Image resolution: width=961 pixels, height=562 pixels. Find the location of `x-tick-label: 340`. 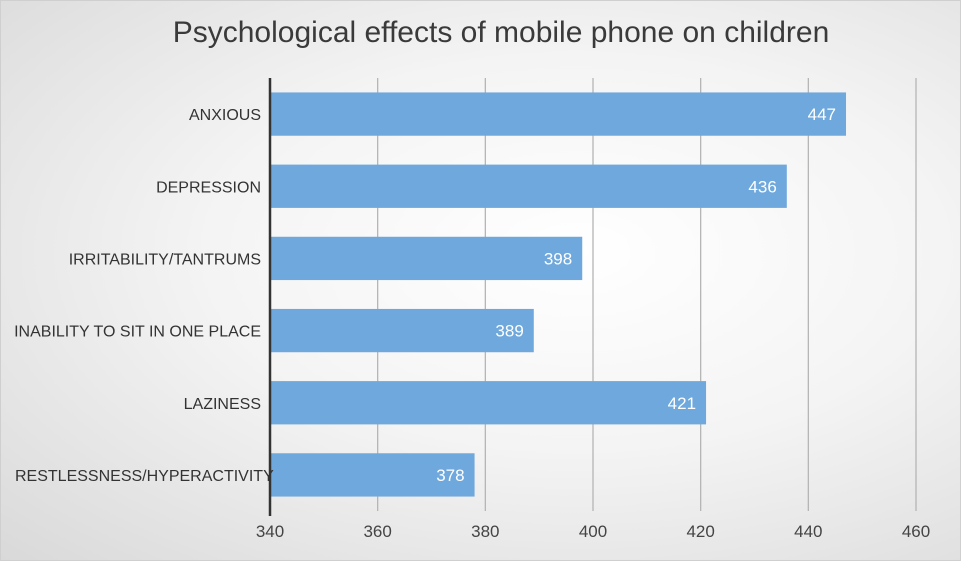

x-tick-label: 340 is located at coordinates (270, 531).